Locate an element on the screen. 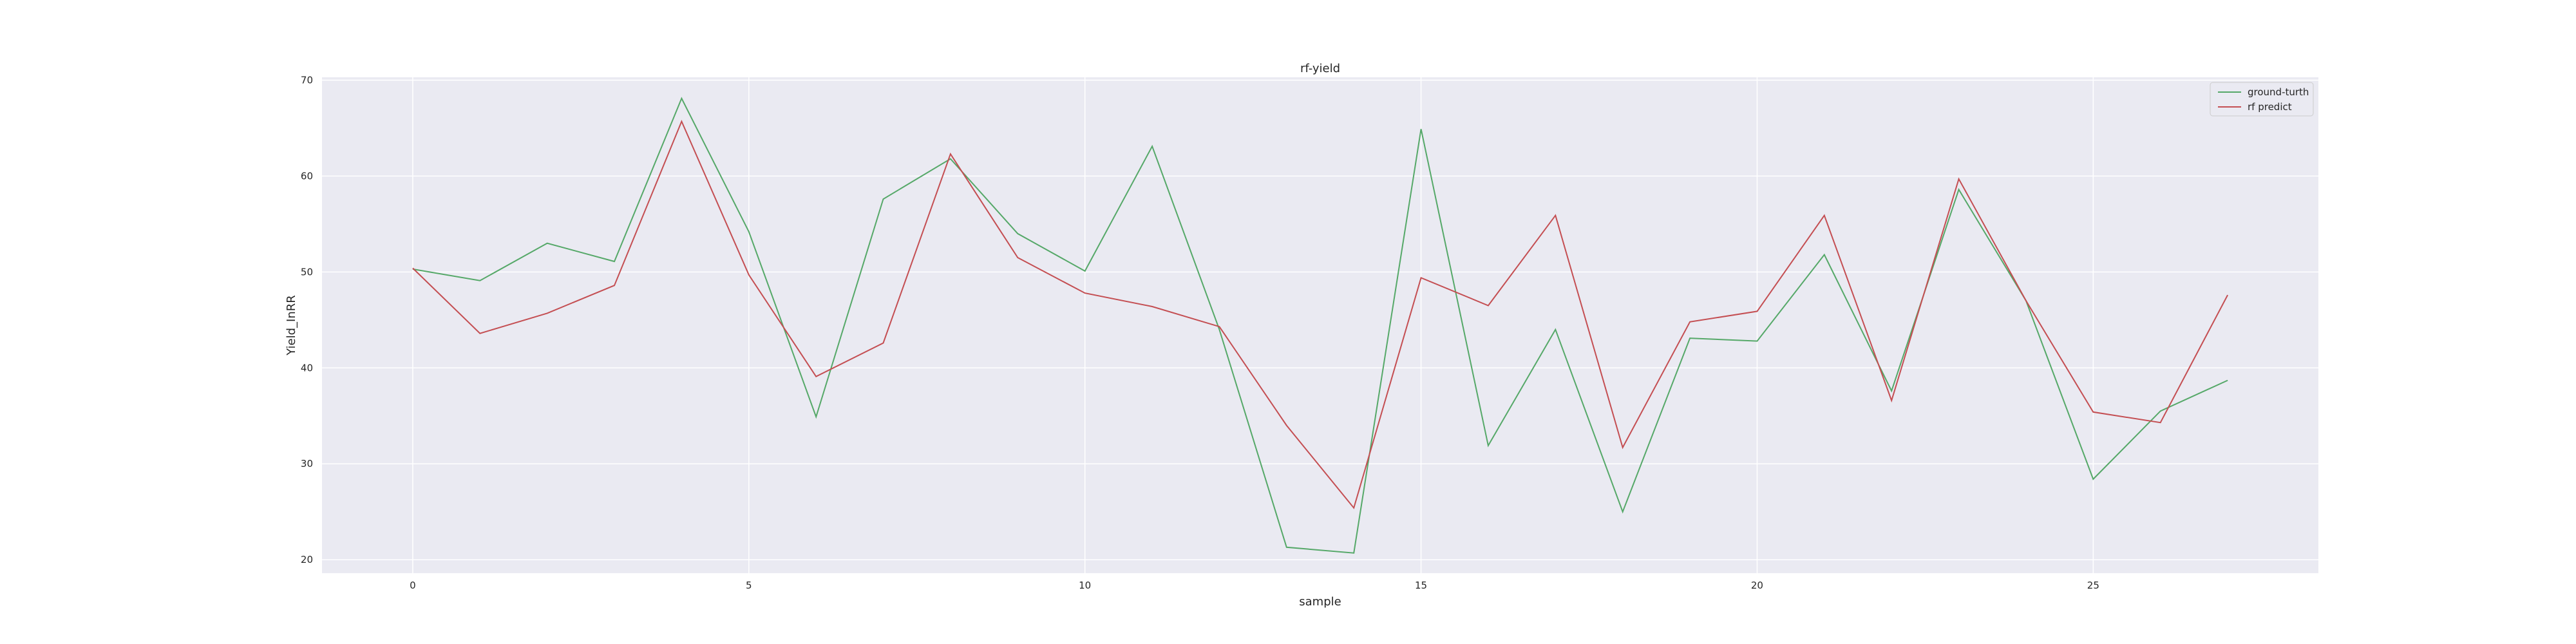  legend: ground-turth rf predict is located at coordinates (2262, 100).